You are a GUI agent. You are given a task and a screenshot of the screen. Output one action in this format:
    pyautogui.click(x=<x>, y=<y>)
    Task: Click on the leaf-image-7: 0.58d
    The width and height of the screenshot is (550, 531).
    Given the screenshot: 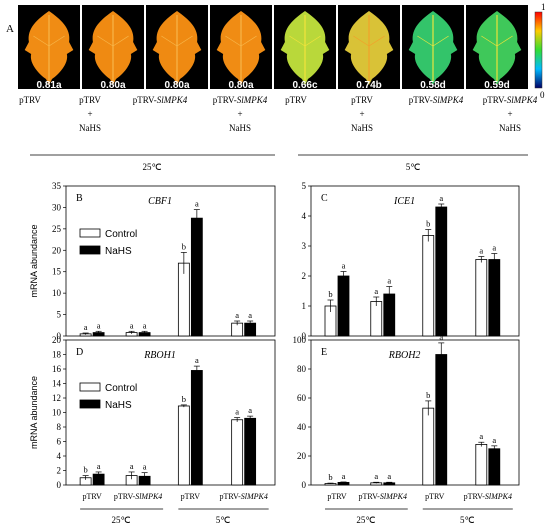 What is the action you would take?
    pyautogui.click(x=433, y=48)
    